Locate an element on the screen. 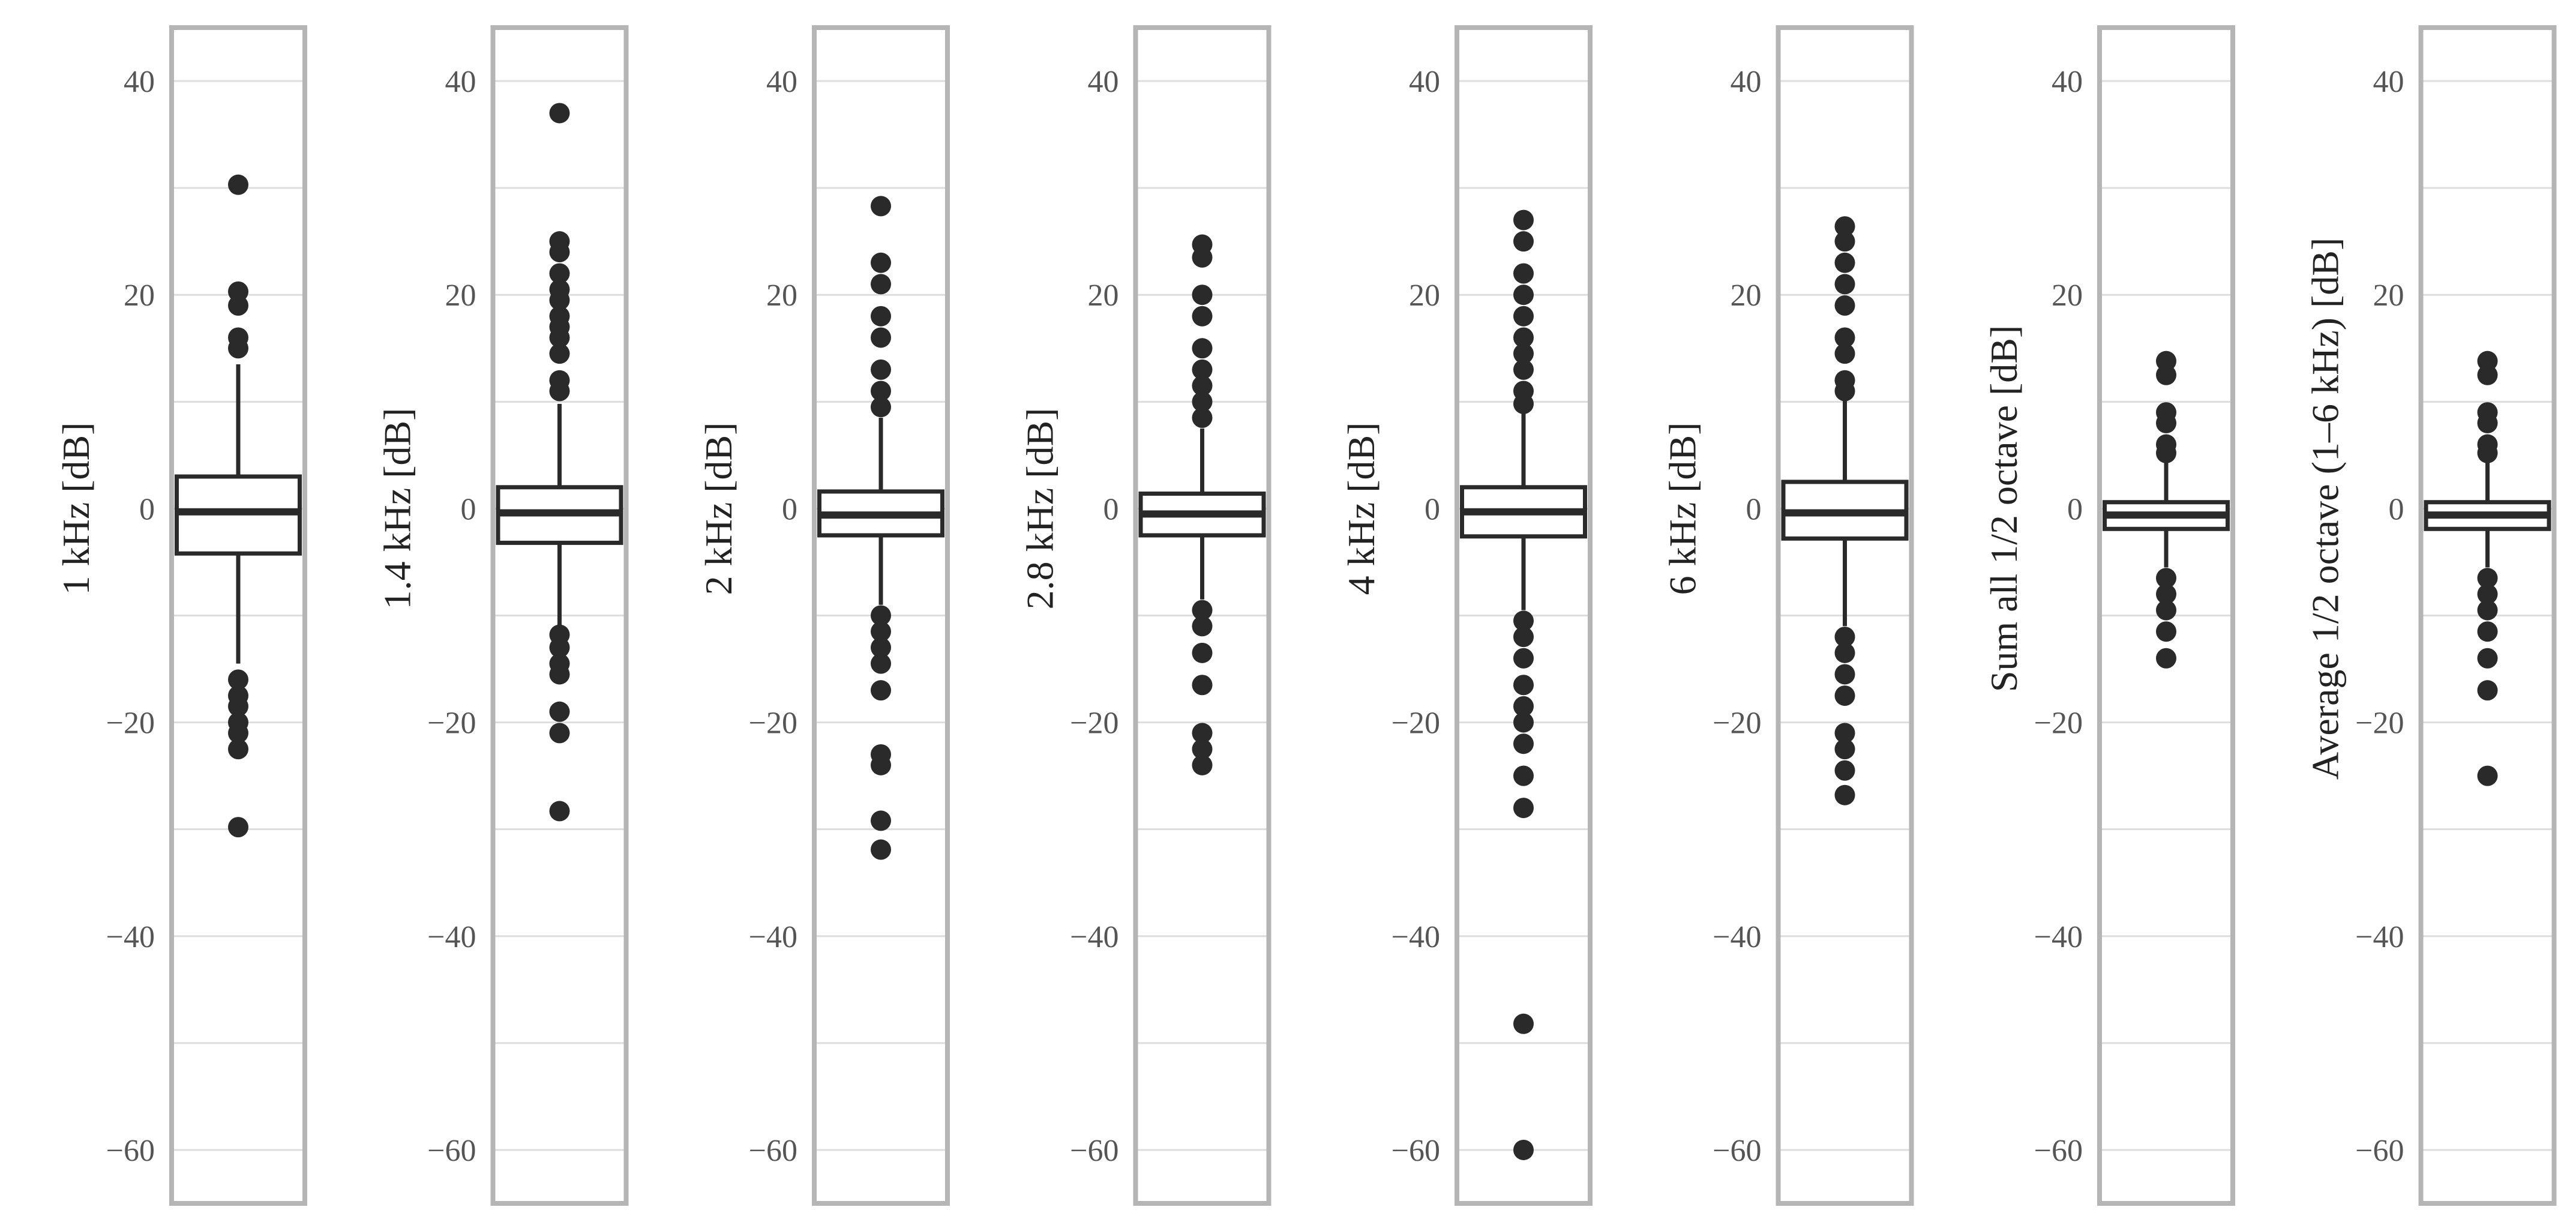  y-axis-label: 1.4 kHz [dB] is located at coordinates (397, 508).